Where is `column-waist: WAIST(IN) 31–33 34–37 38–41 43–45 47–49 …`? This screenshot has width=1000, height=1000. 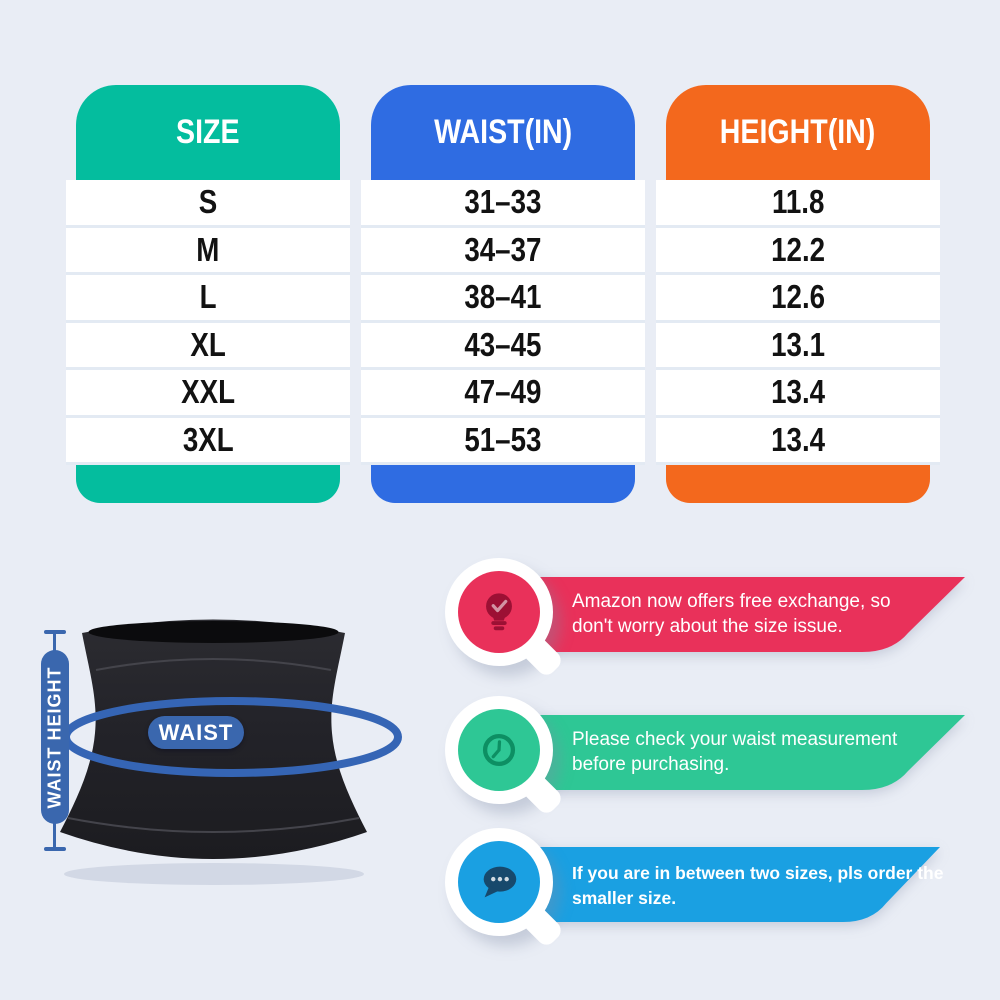 column-waist: WAIST(IN) 31–33 34–37 38–41 43–45 47–49 … is located at coordinates (503, 294).